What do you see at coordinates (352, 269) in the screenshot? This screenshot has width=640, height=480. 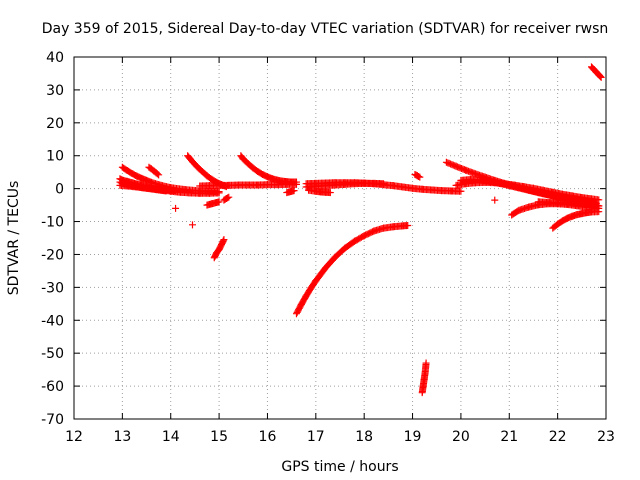 I see `series-arc-k` at bounding box center [352, 269].